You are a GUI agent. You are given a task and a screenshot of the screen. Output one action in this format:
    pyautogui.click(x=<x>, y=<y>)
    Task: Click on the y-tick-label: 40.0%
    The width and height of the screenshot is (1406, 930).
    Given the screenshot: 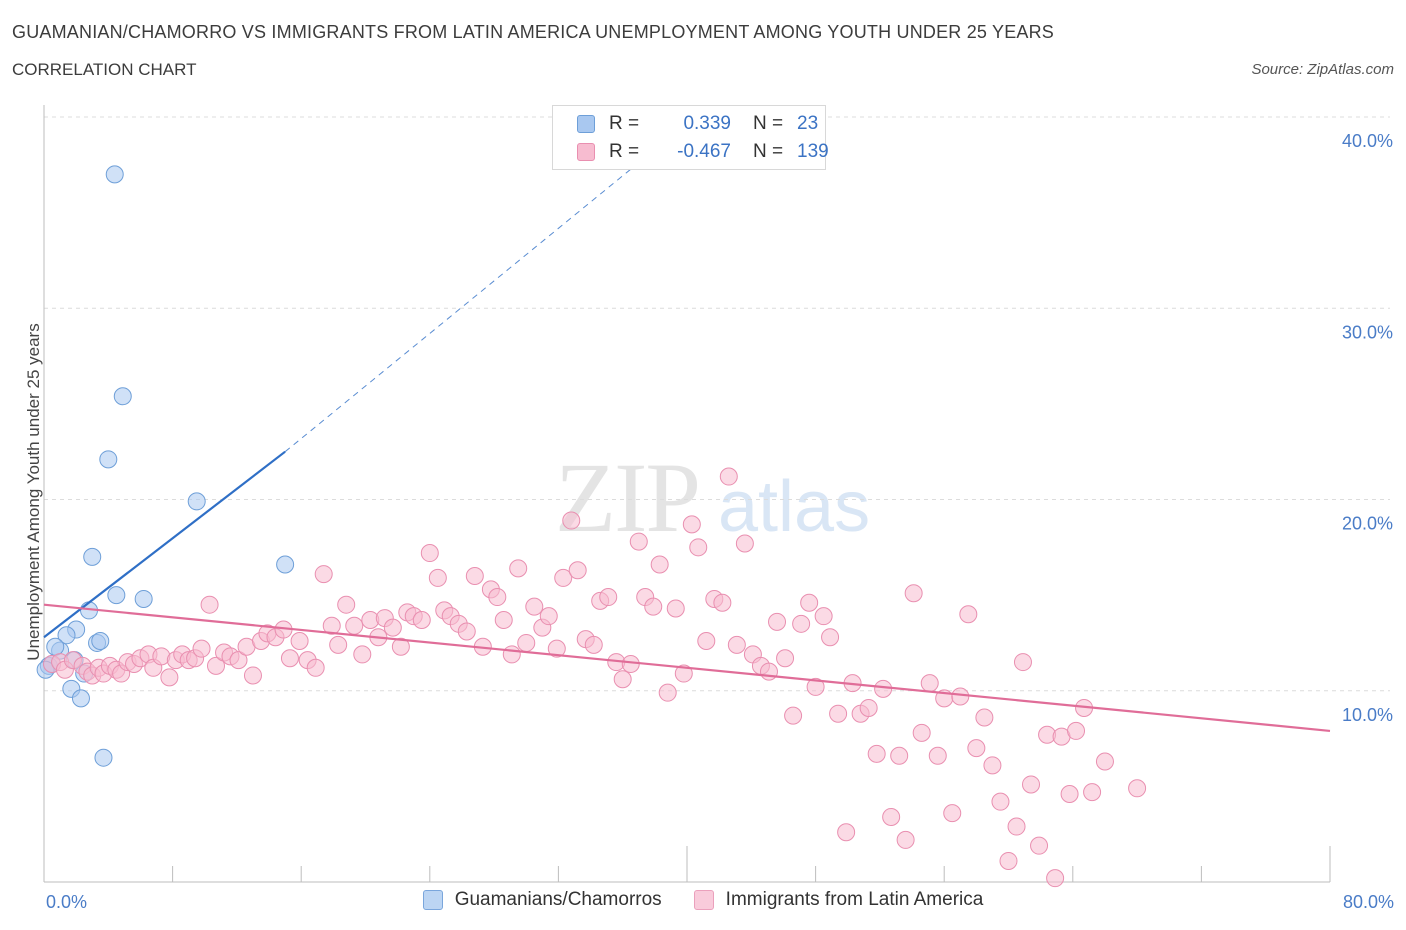 What is the action you would take?
    pyautogui.click(x=1367, y=141)
    